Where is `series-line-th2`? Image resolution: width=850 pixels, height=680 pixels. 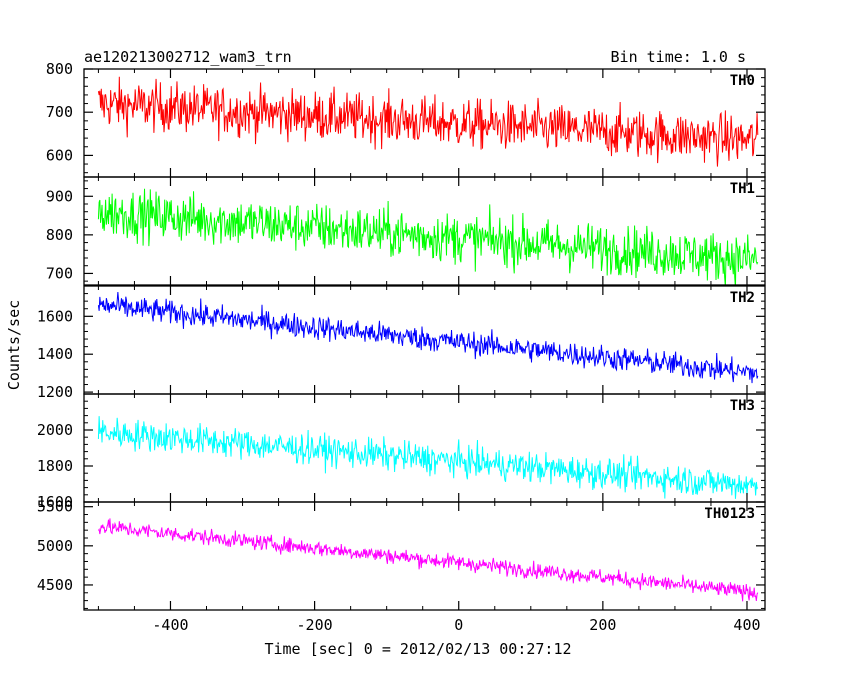 series-line-th2 is located at coordinates (428, 338).